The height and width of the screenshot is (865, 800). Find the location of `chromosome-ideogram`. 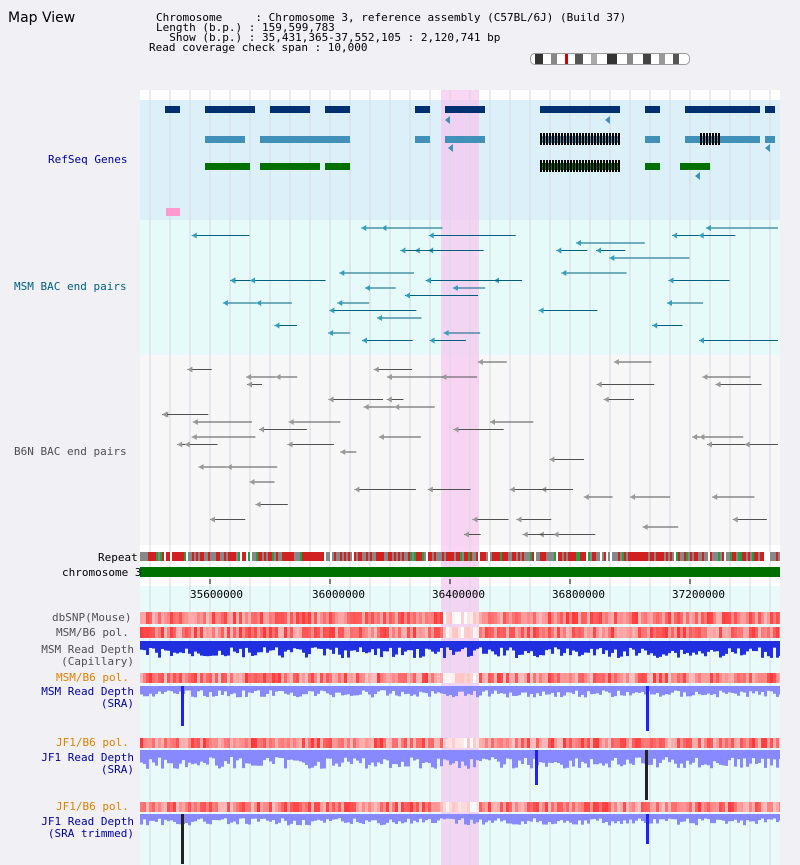

chromosome-ideogram is located at coordinates (610, 59).